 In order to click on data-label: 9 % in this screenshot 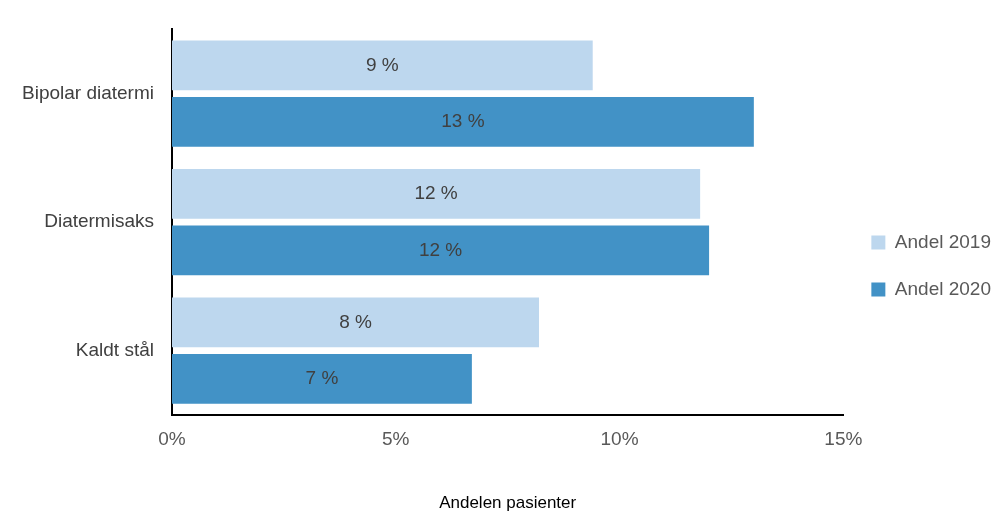, I will do `click(382, 64)`.